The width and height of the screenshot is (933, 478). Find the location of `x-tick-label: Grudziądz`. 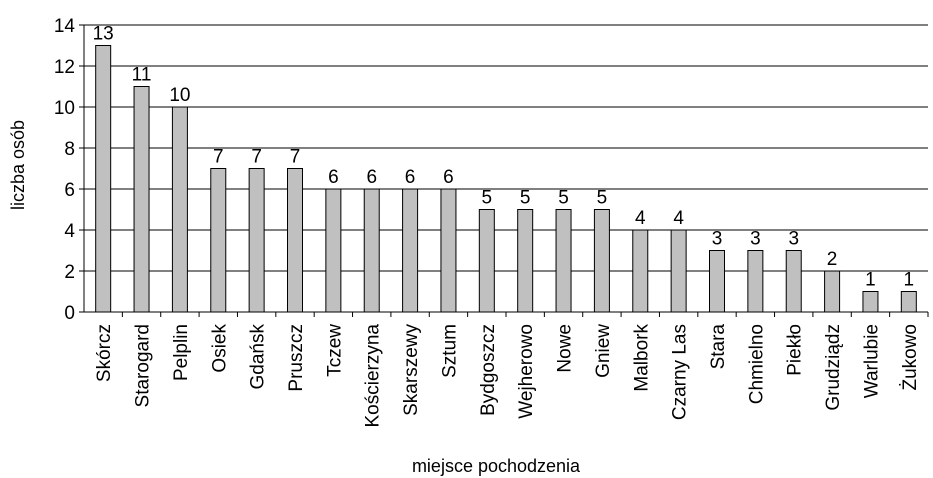

x-tick-label: Grudziądz is located at coordinates (833, 367).